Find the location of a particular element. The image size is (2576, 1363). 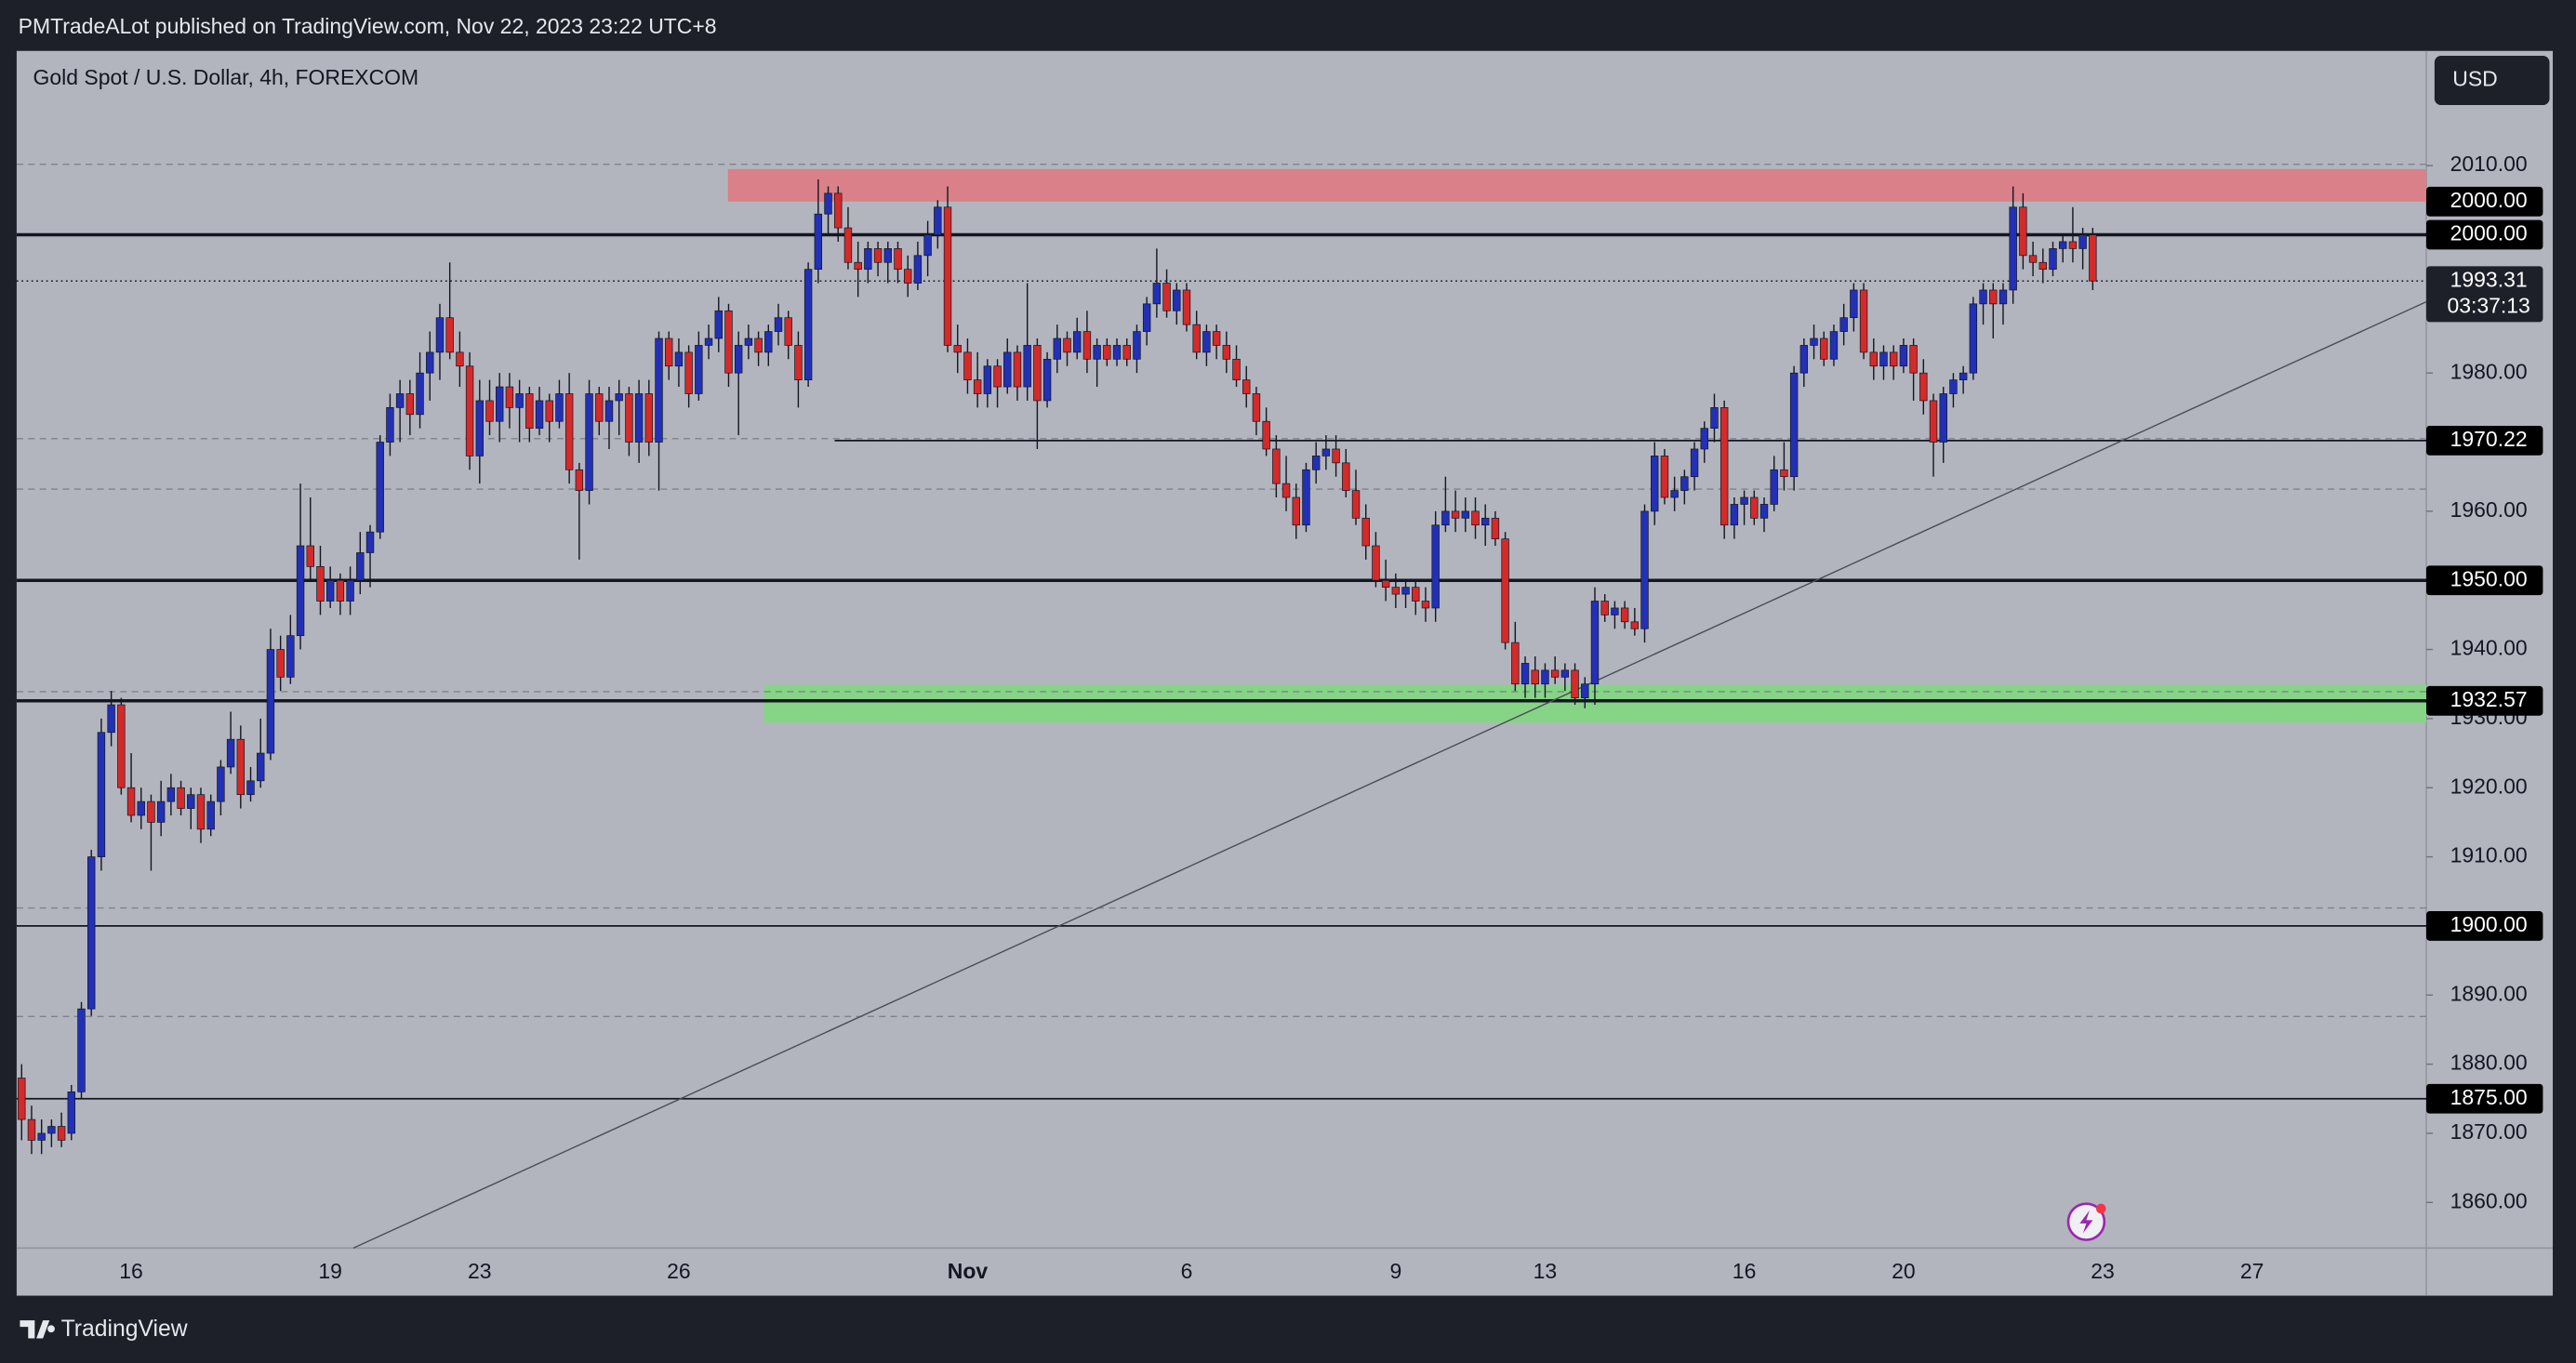

x-tick-label: 19 is located at coordinates (330, 1271).